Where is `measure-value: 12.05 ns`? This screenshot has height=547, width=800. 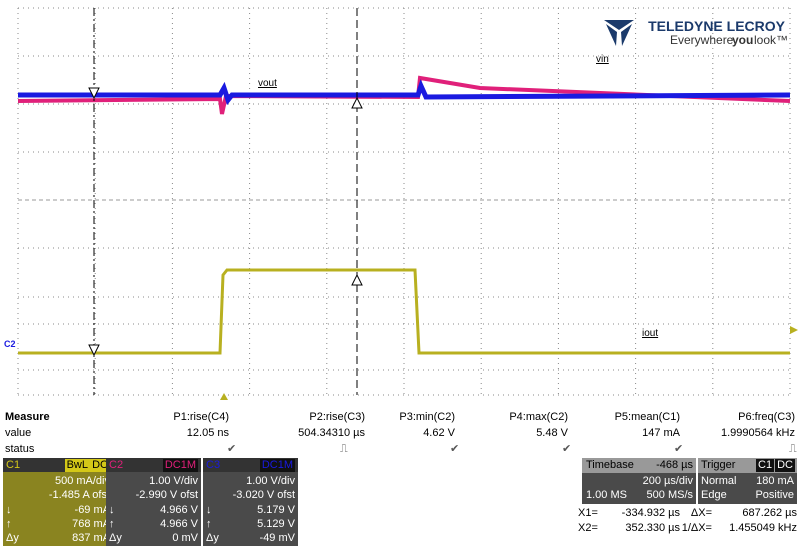
measure-value: 12.05 ns is located at coordinates (207, 433).